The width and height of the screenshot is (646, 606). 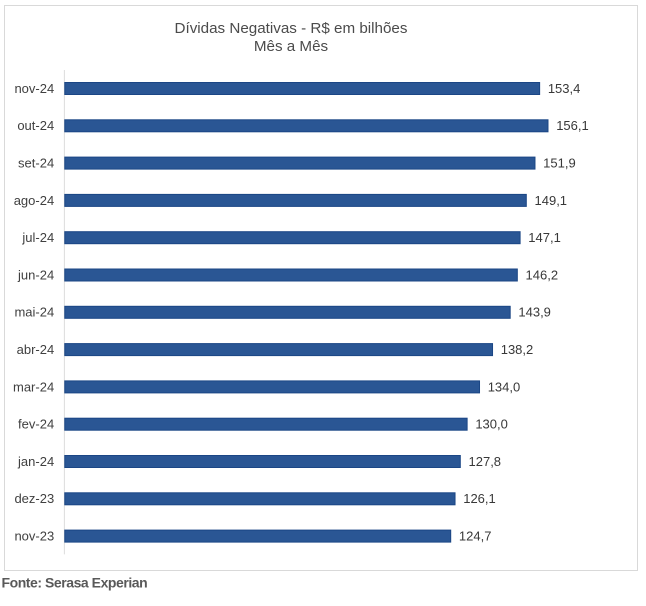 I want to click on svg-text: 146,2, so click(x=542, y=274).